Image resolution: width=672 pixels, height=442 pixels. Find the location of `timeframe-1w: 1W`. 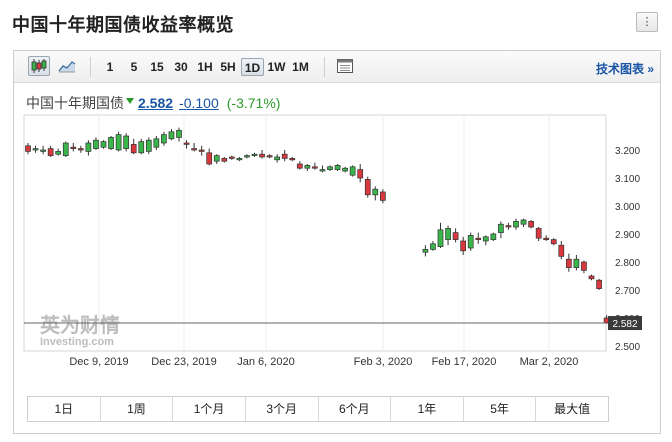

timeframe-1w: 1W is located at coordinates (276, 67).